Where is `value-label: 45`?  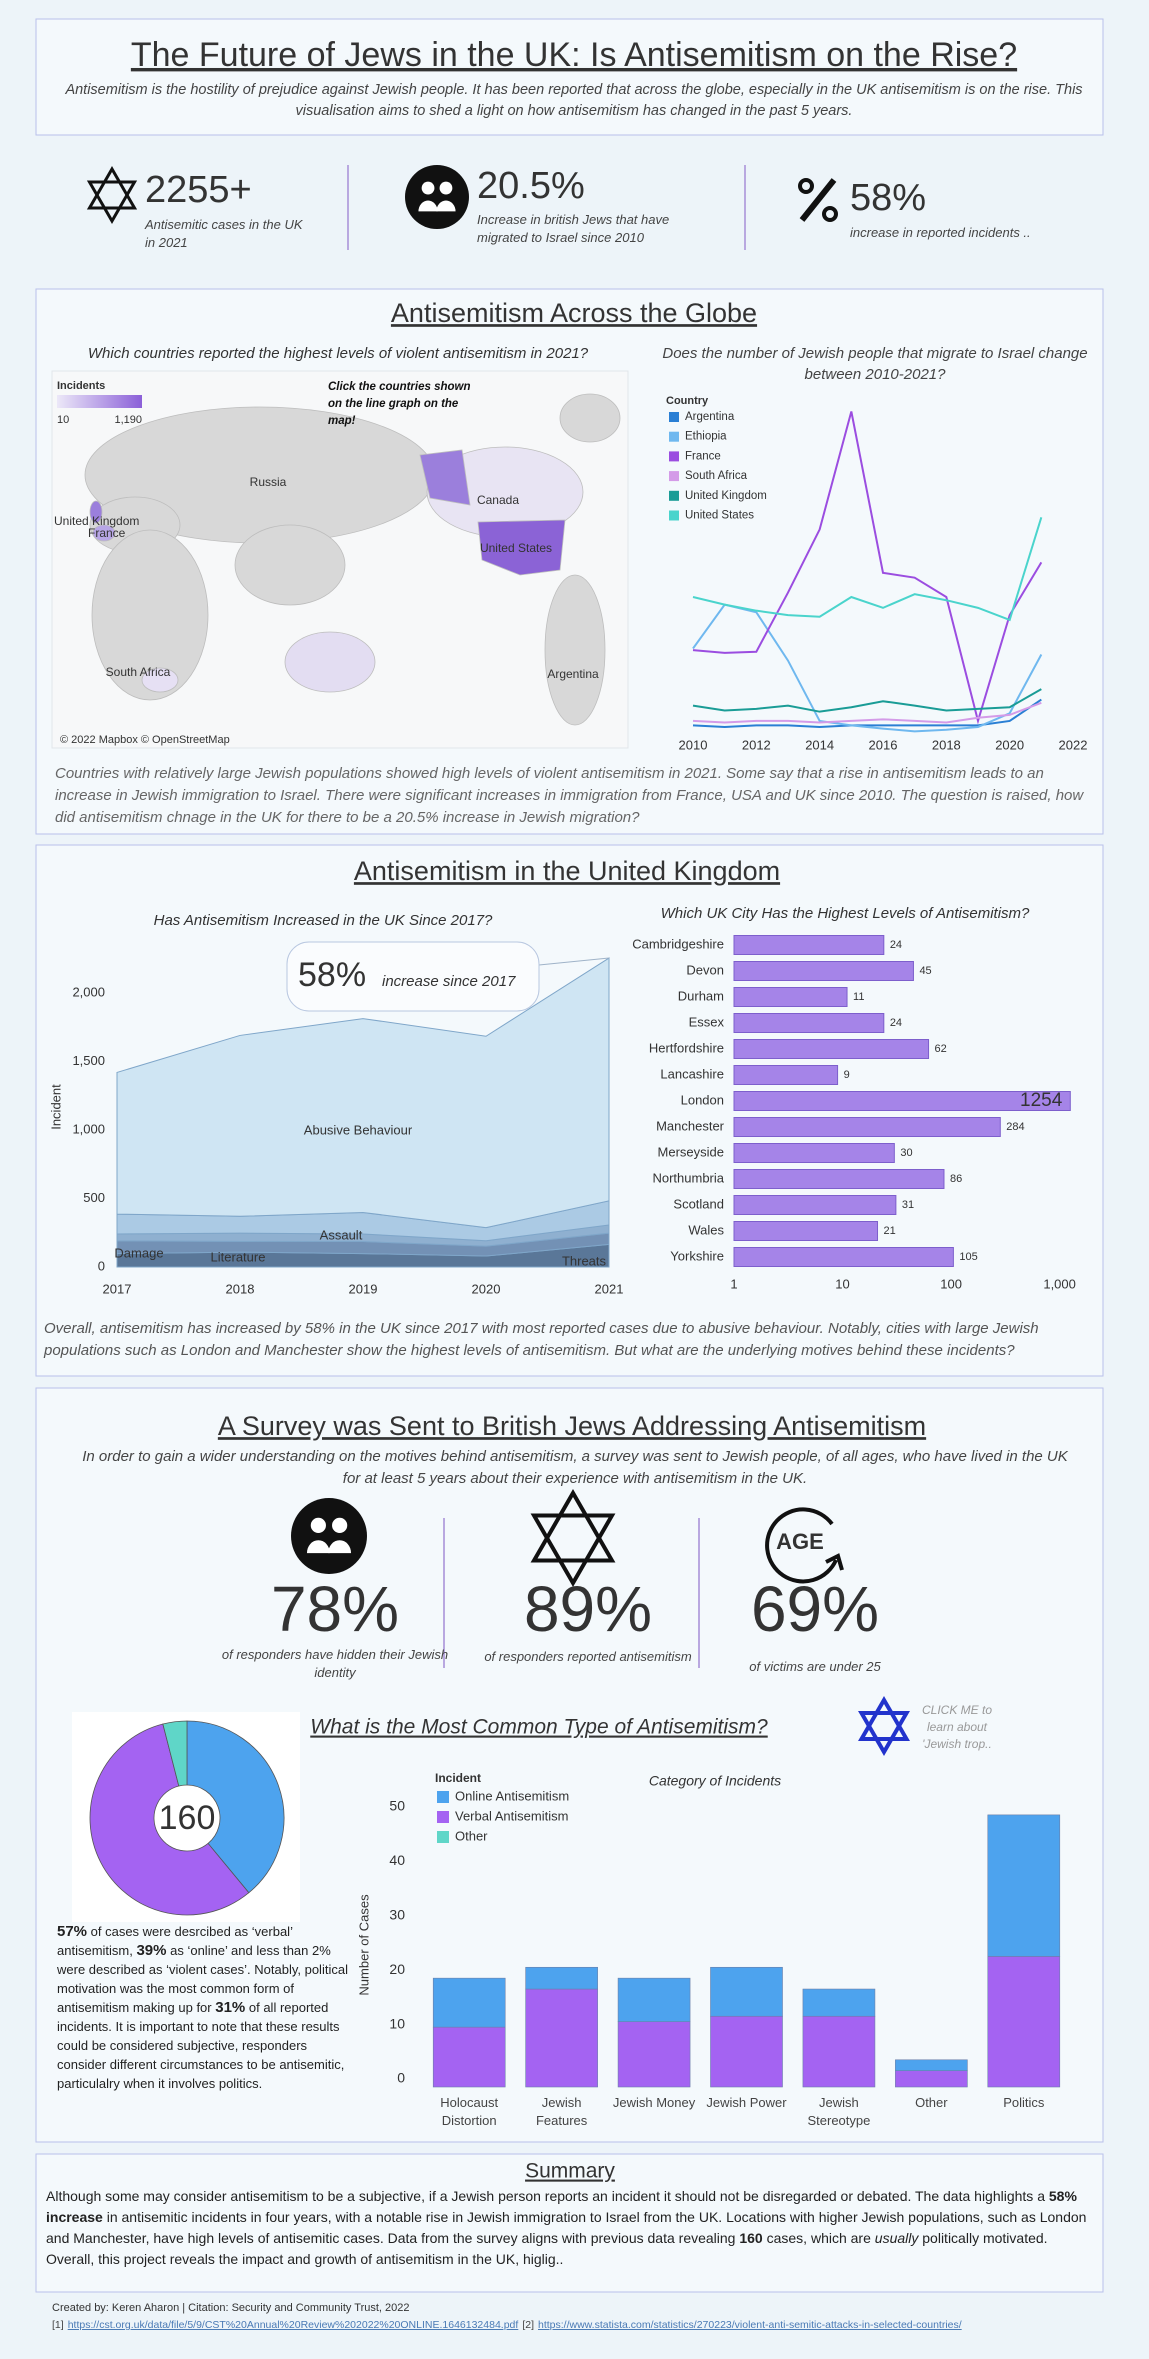 value-label: 45 is located at coordinates (925, 971).